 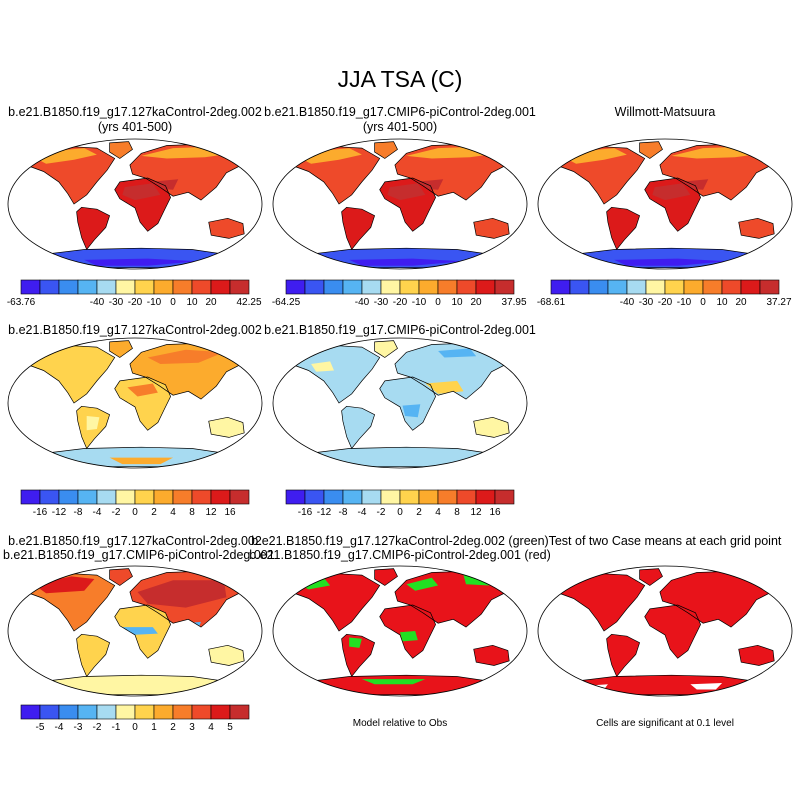 What do you see at coordinates (400, 79) in the screenshot?
I see `figure-title: JJA TSA (C)` at bounding box center [400, 79].